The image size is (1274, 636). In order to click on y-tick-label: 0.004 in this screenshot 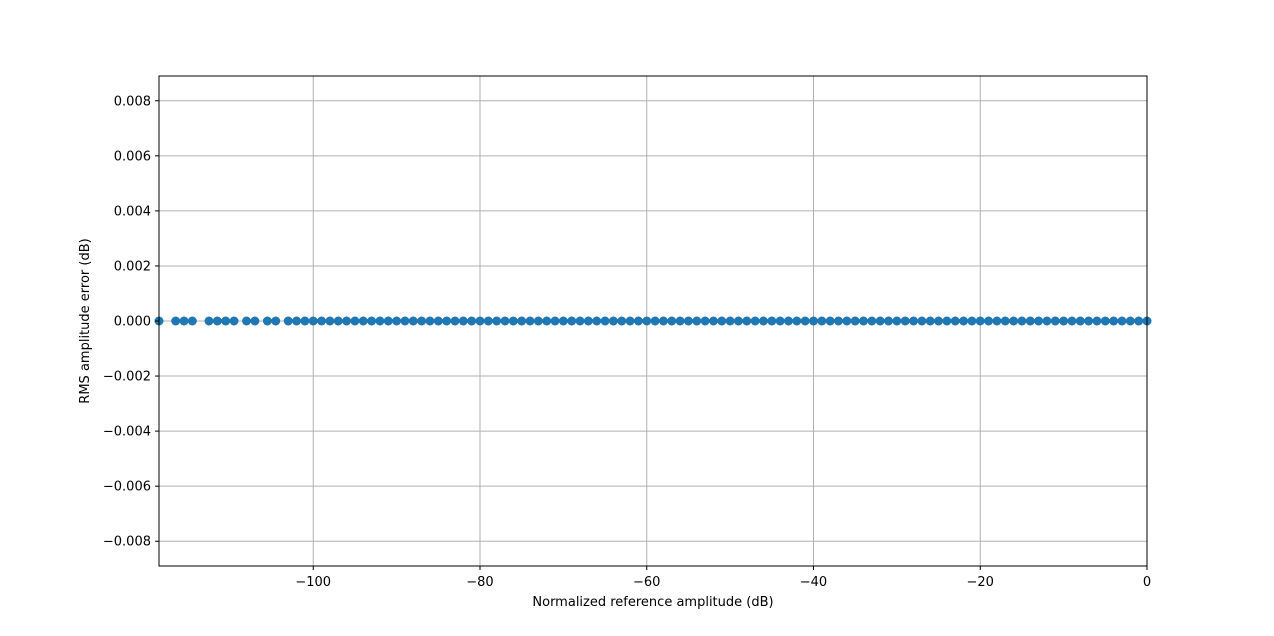, I will do `click(132, 211)`.